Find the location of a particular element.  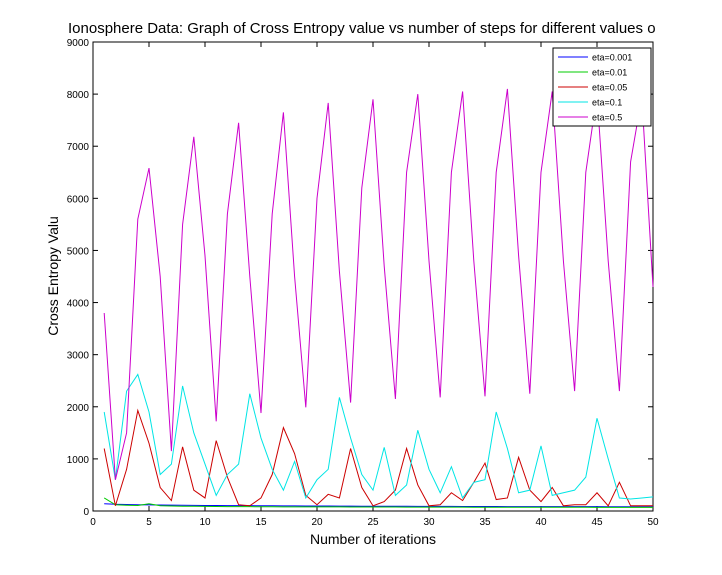

y-axis-label: Cross Entropy Valu is located at coordinates (53, 276).